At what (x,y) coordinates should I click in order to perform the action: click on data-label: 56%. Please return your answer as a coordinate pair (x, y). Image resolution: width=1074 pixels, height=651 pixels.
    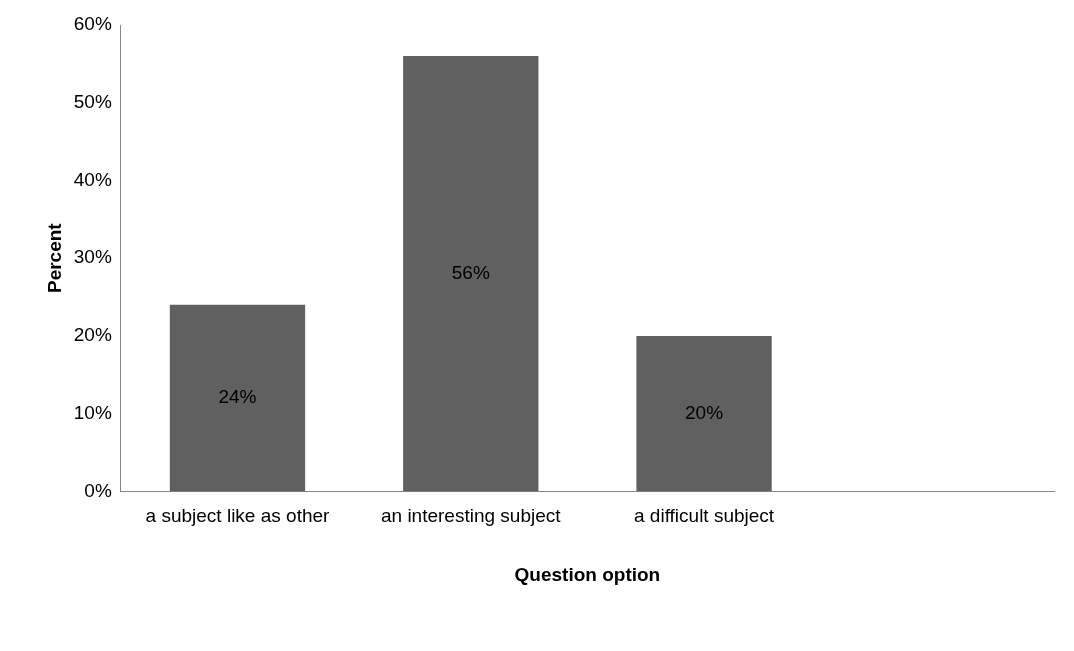
    Looking at the image, I should click on (470, 272).